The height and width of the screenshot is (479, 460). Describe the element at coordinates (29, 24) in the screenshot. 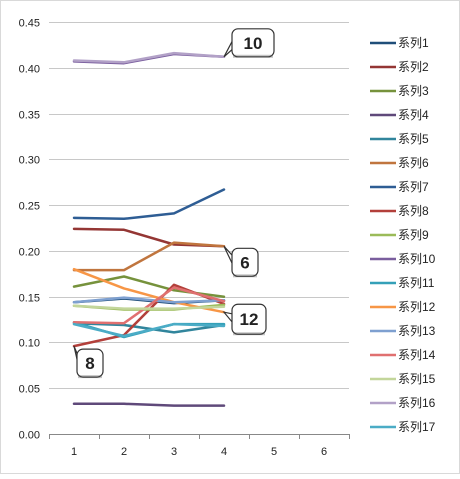

I see `y-tick-label: 0.45` at that location.